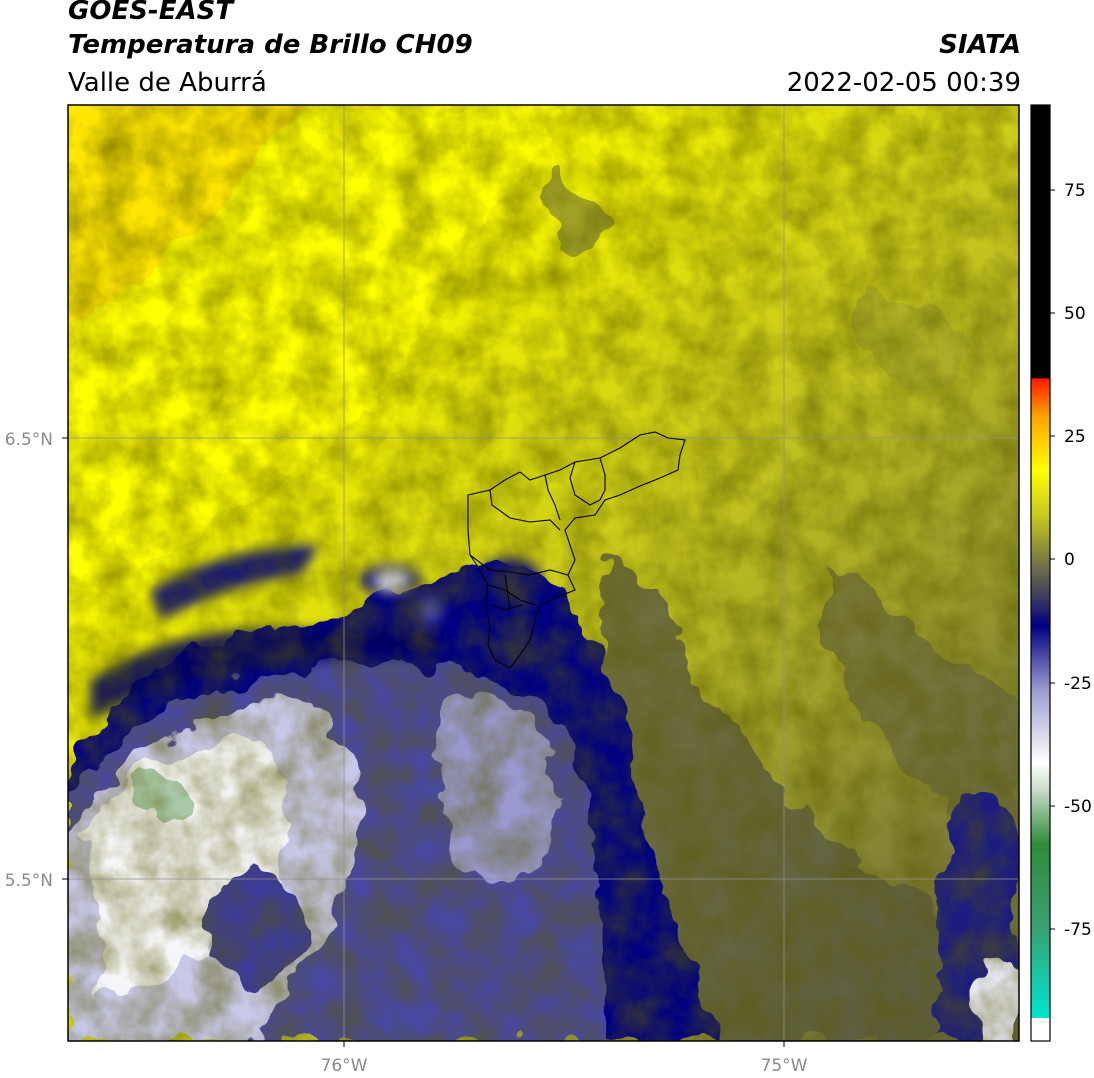 This screenshot has width=1094, height=1078. What do you see at coordinates (1075, 314) in the screenshot?
I see `colorbar-tick-50: 50` at bounding box center [1075, 314].